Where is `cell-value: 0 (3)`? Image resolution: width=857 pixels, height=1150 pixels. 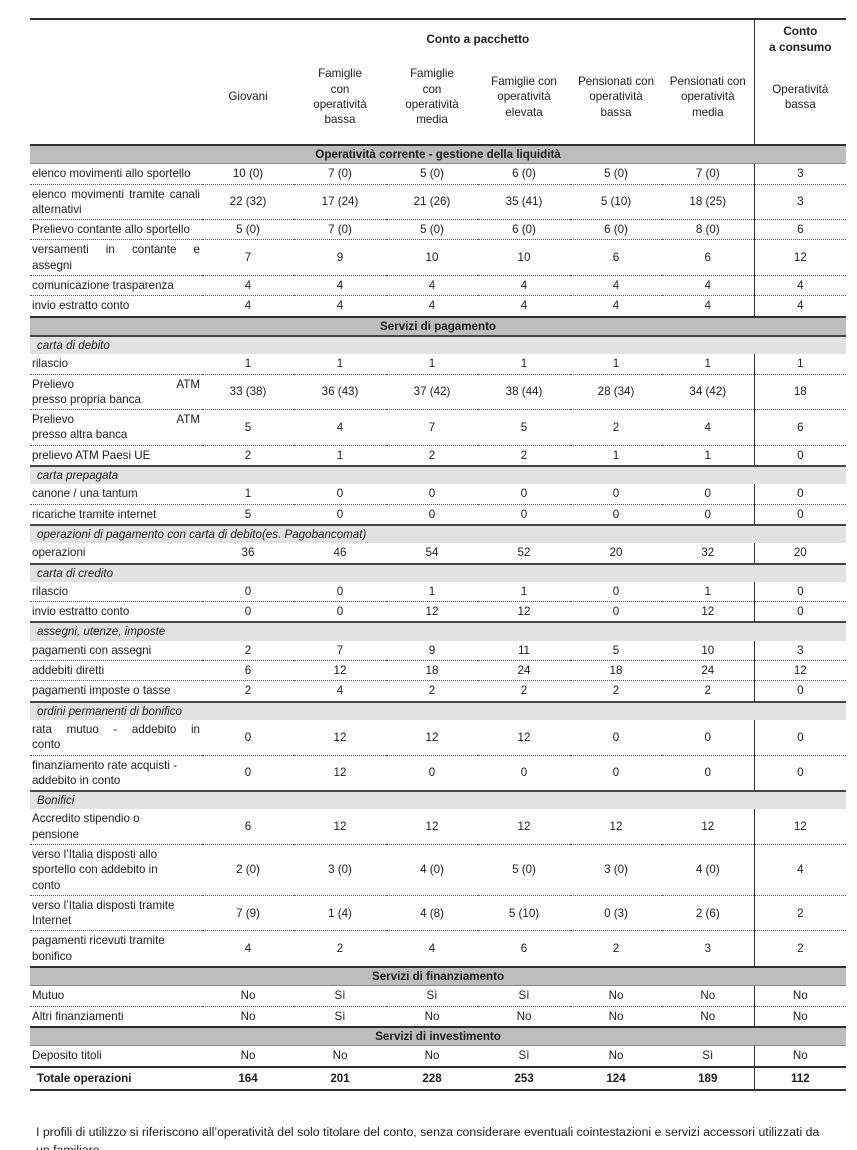 cell-value: 0 (3) is located at coordinates (616, 913).